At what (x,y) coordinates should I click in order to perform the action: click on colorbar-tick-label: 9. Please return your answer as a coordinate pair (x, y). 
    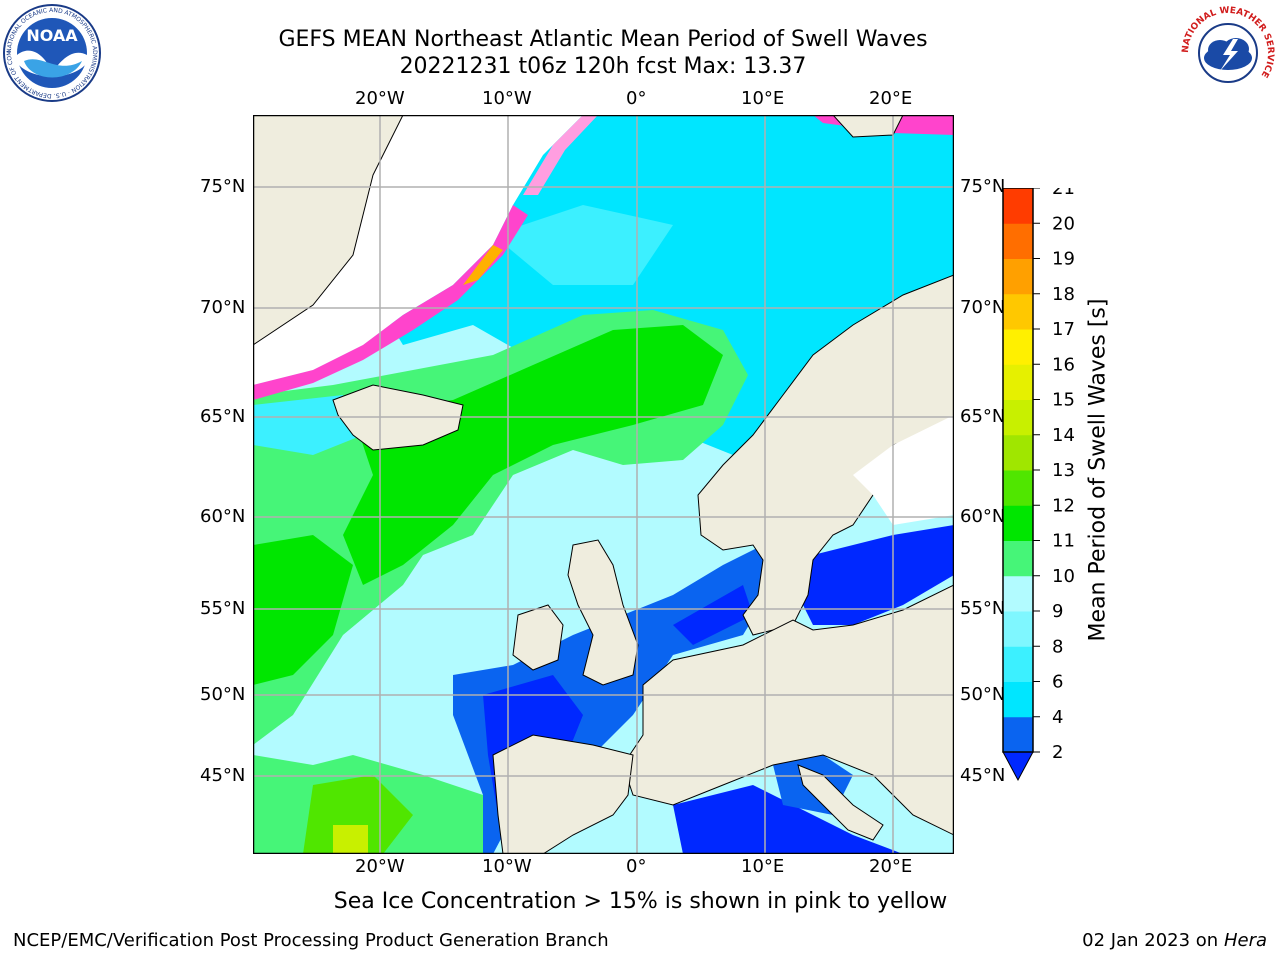
    Looking at the image, I should click on (1057, 611).